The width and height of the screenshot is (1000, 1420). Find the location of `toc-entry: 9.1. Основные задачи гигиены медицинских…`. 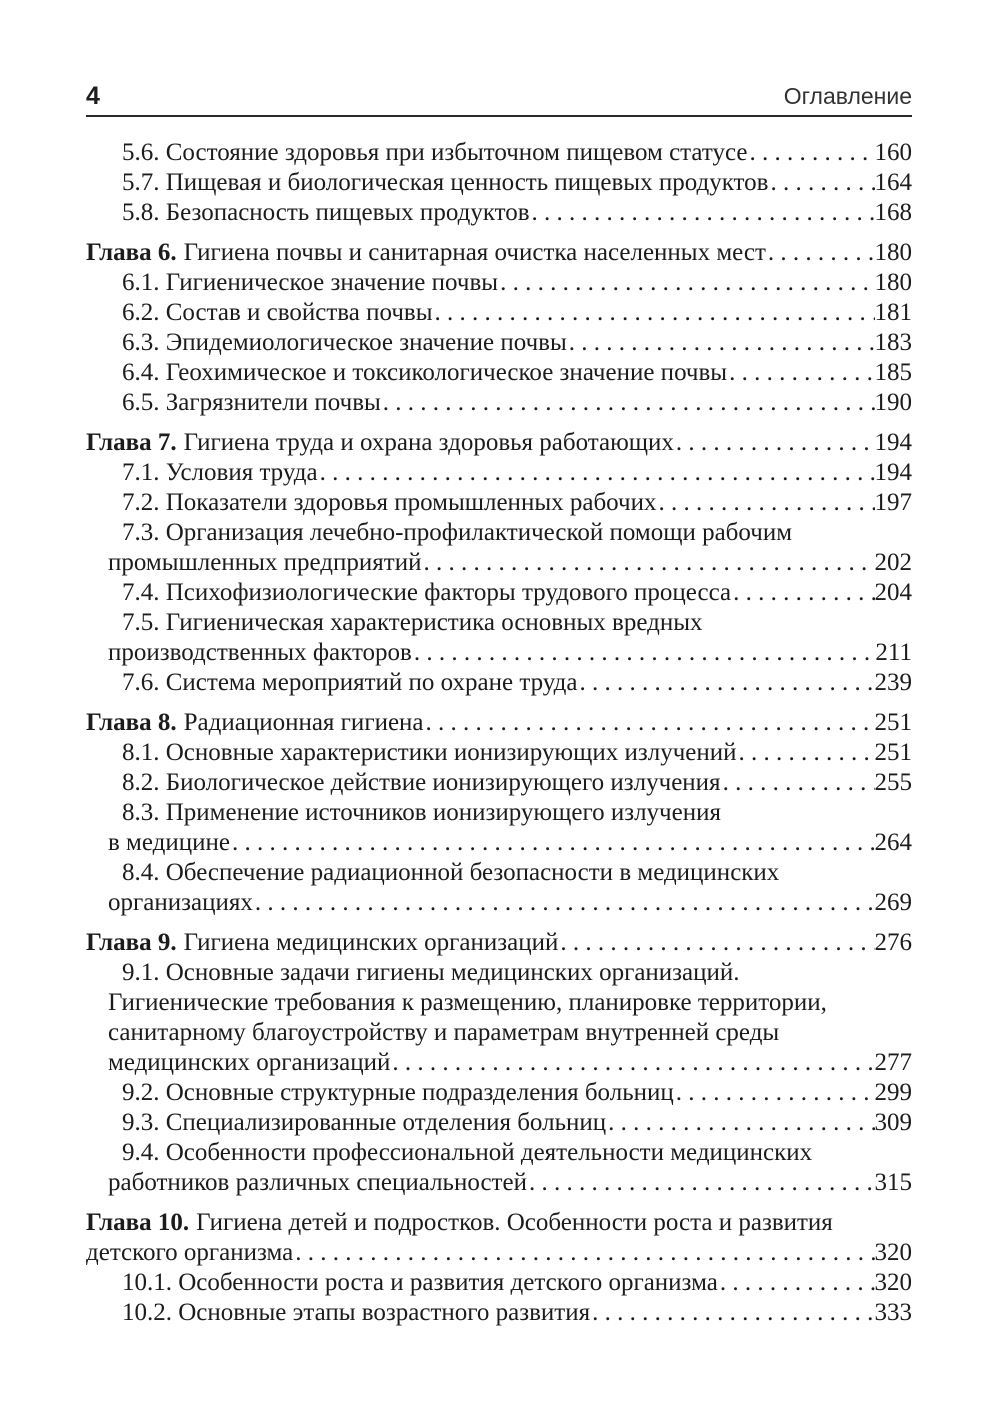

toc-entry: 9.1. Основные задачи гигиены медицинских… is located at coordinates (499, 1018).